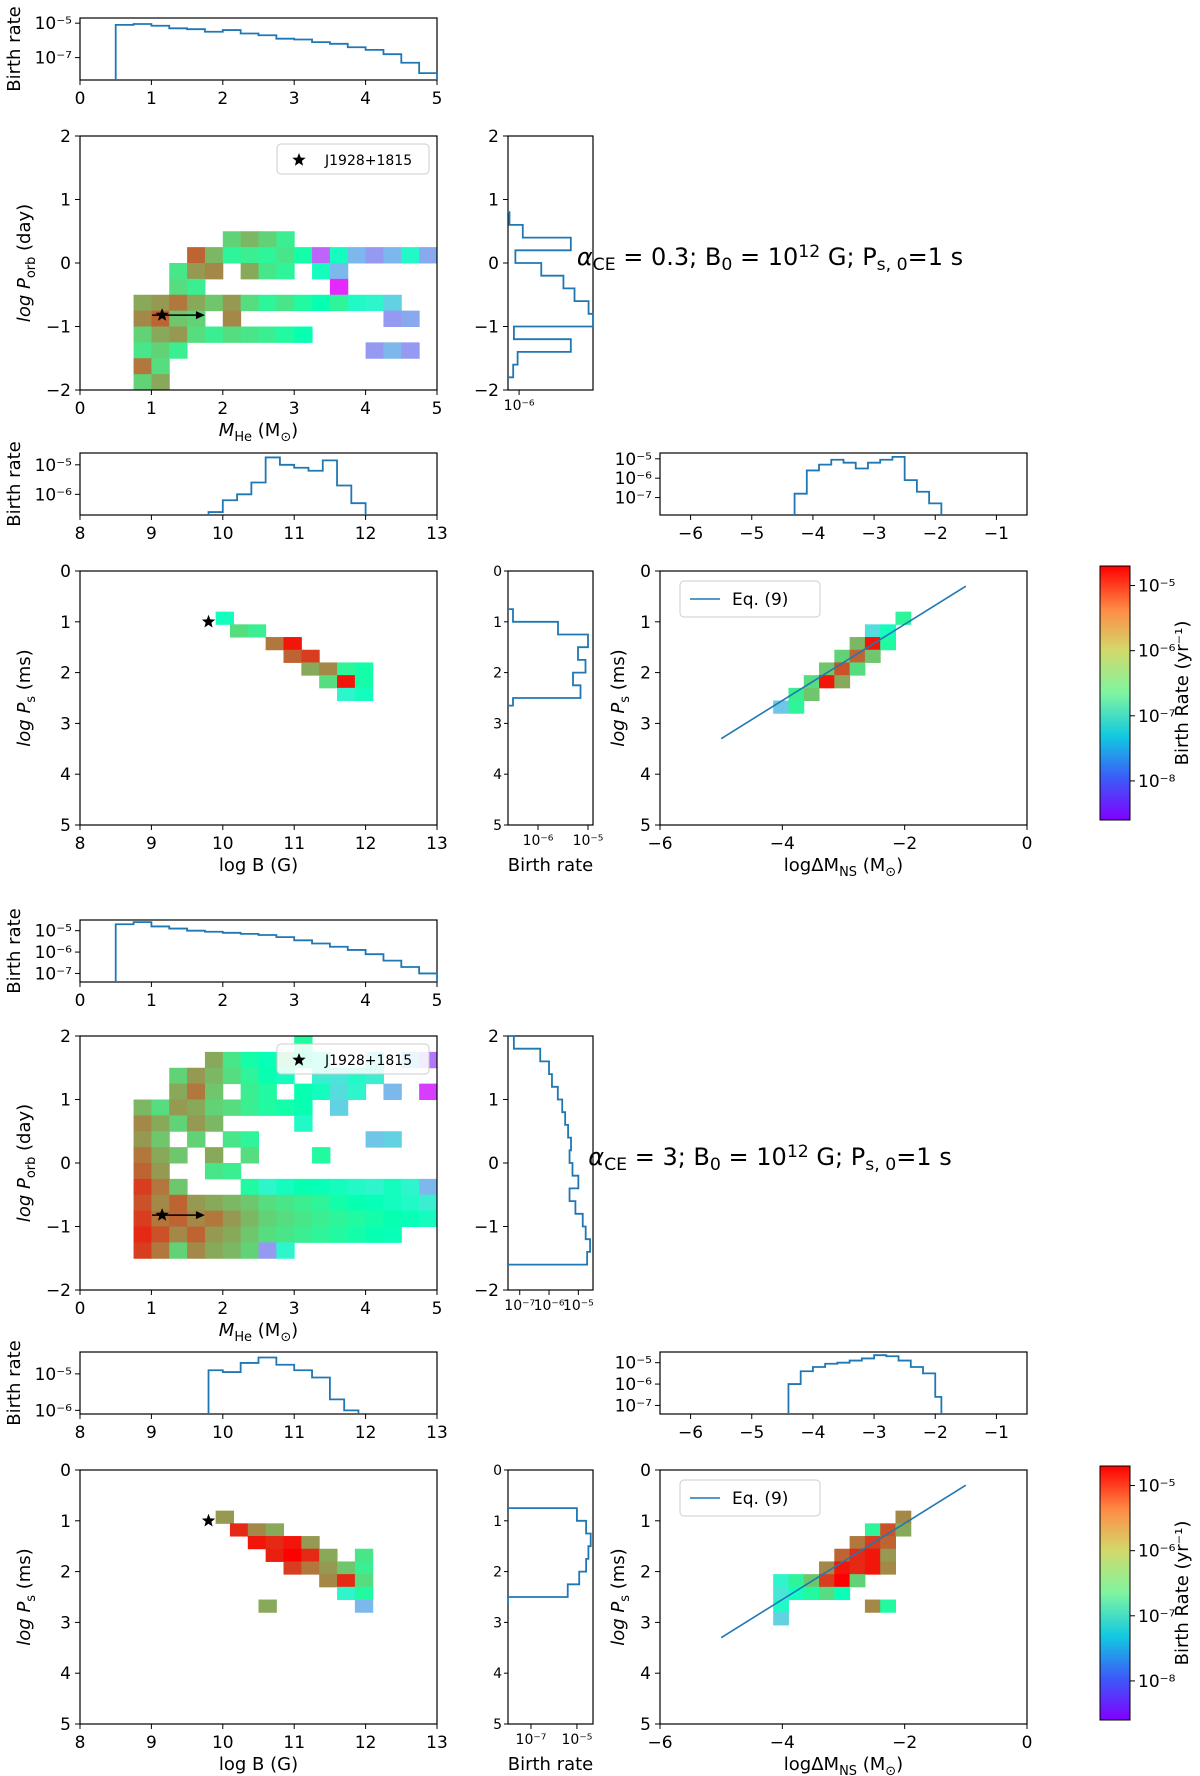 The height and width of the screenshot is (1776, 1200). What do you see at coordinates (151, 1743) in the screenshot?
I see `bottom-psb-xtick-label: 9` at bounding box center [151, 1743].